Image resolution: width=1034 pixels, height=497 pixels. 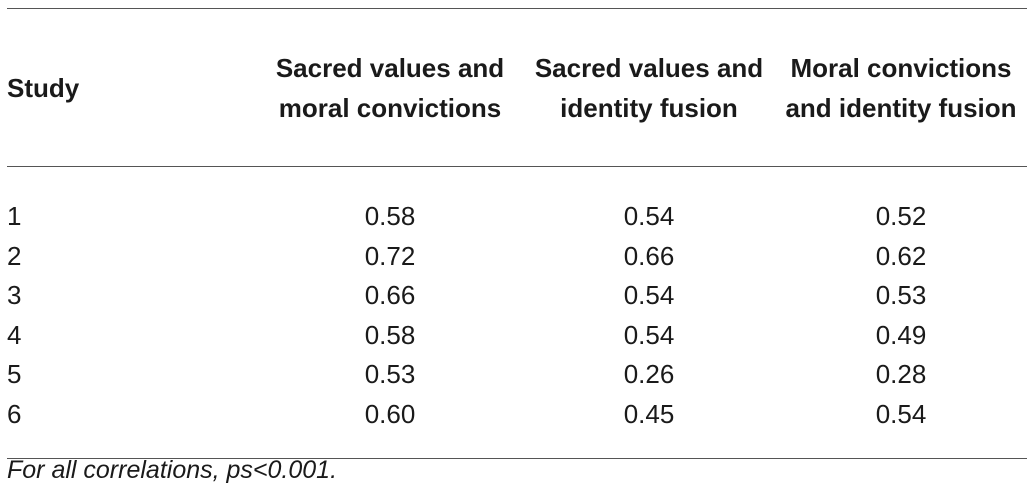 What do you see at coordinates (14, 374) in the screenshot?
I see `study-cell: 5` at bounding box center [14, 374].